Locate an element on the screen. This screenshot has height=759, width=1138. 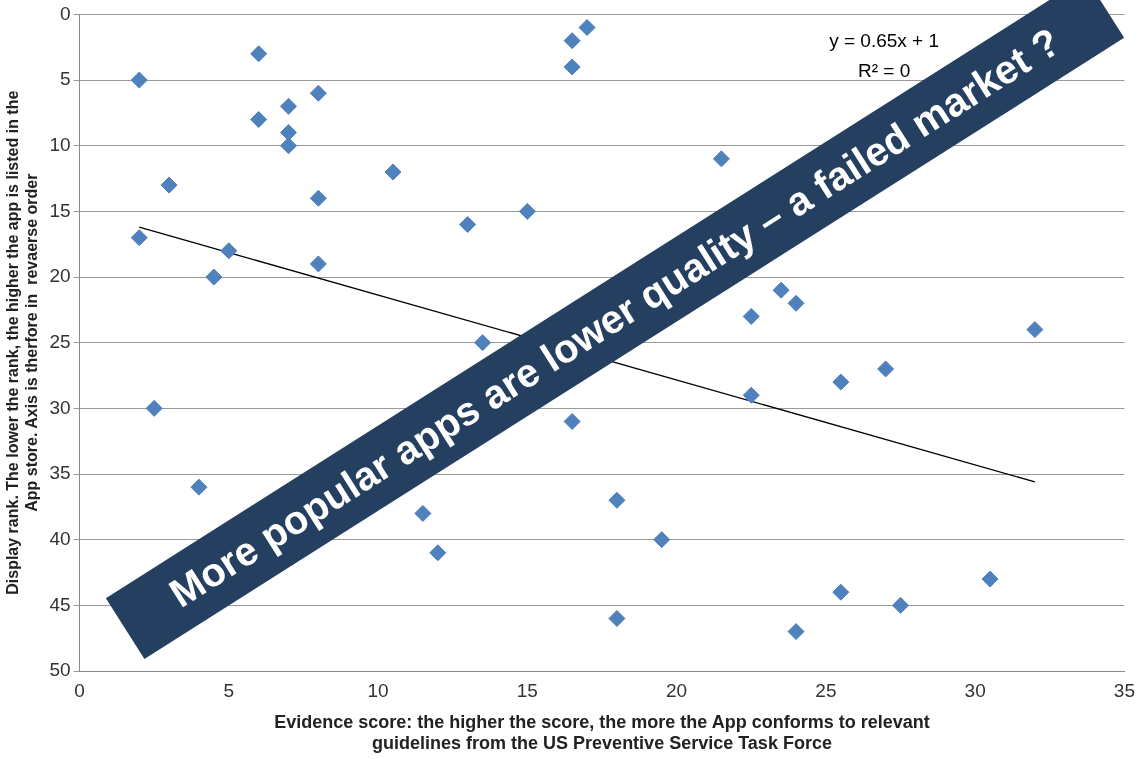
y-tick-label: 50 is located at coordinates (60, 670).